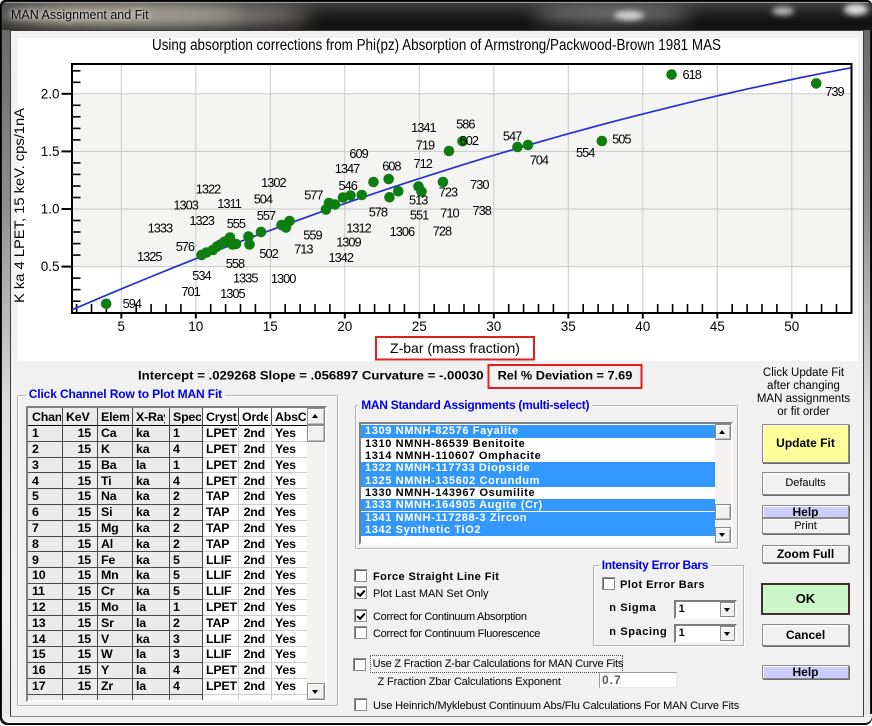  Describe the element at coordinates (232, 293) in the screenshot. I see `svg-text: 1305` at that location.